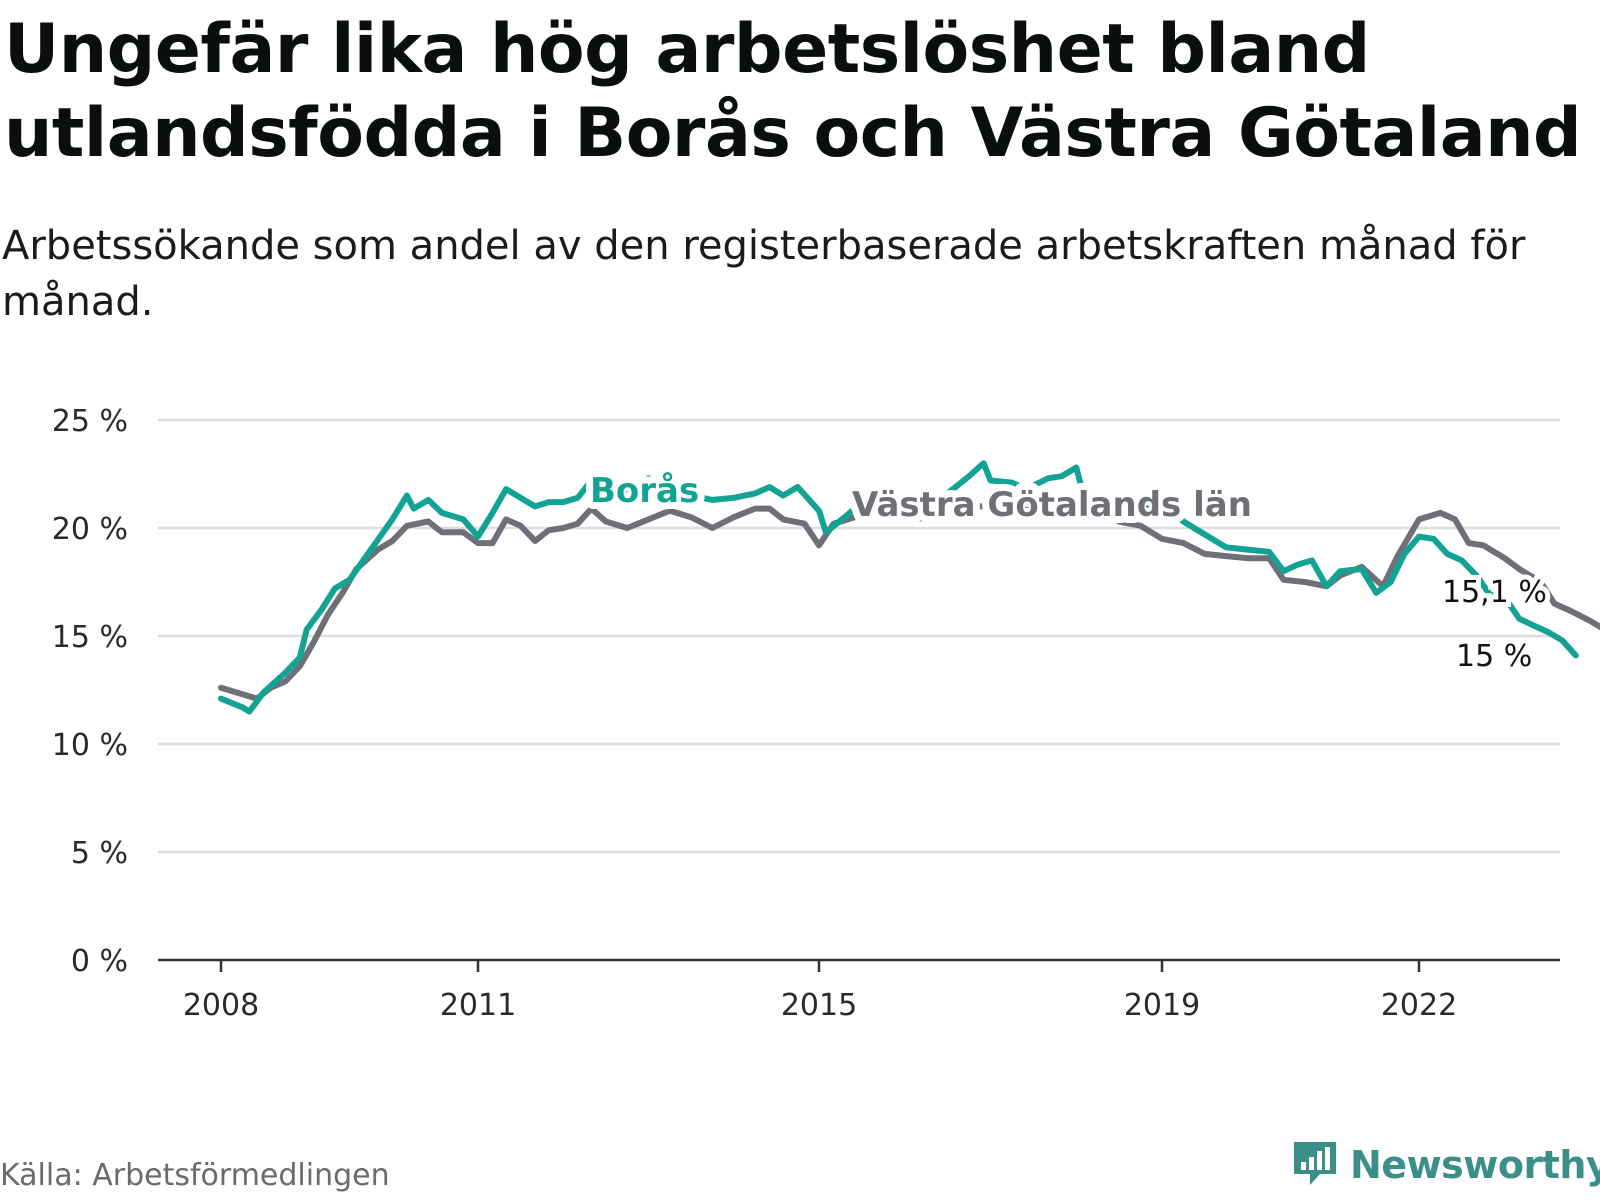 This screenshot has height=1200, width=1600. Describe the element at coordinates (99, 961) in the screenshot. I see `y-tick-label: 0 %` at that location.